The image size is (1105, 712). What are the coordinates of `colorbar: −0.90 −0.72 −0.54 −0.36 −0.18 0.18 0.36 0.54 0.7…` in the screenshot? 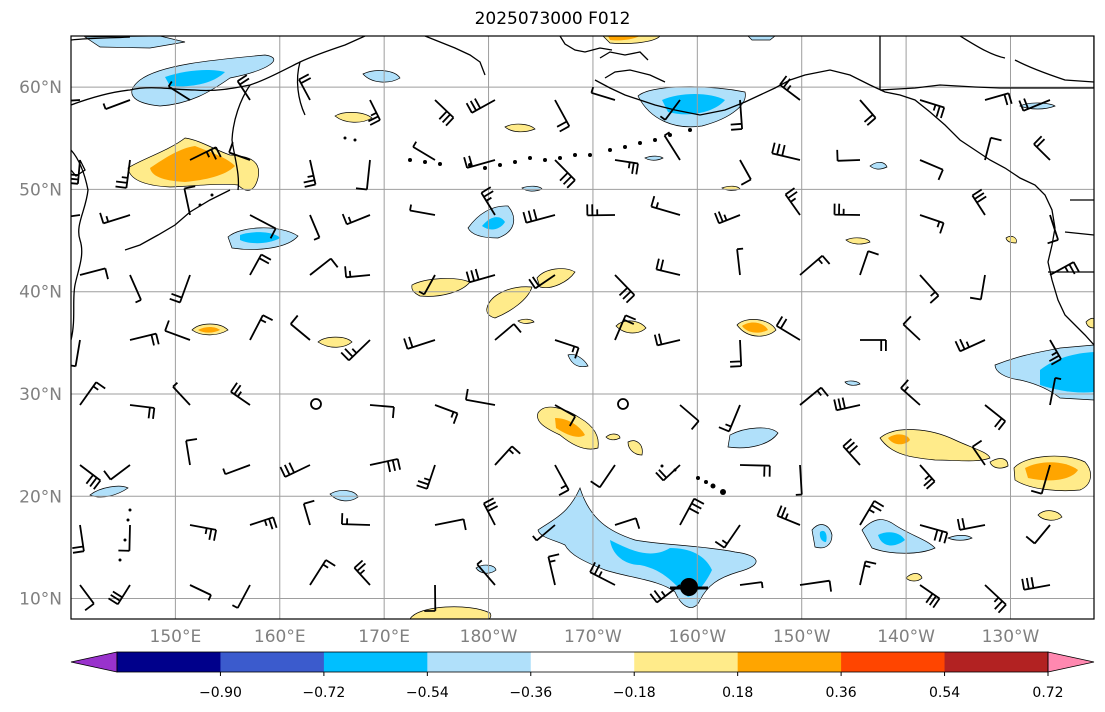 It's located at (582, 676).